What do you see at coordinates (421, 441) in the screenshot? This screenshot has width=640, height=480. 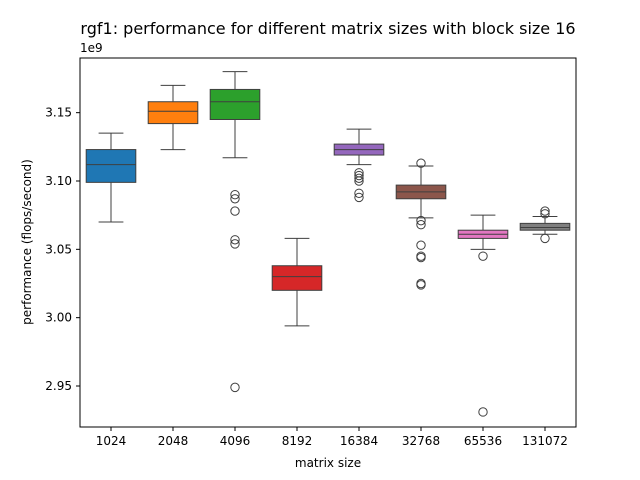 I see `x-tick-label: 32768` at bounding box center [421, 441].